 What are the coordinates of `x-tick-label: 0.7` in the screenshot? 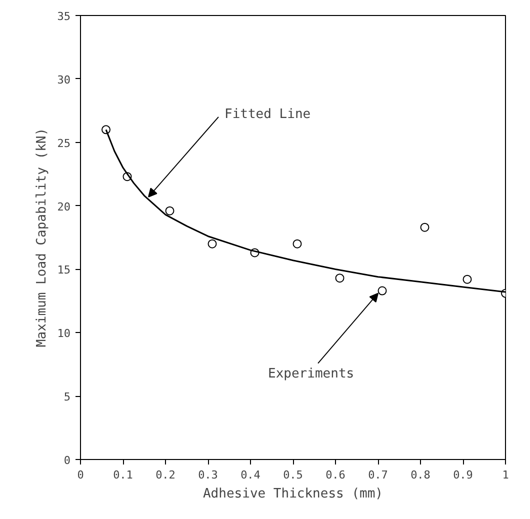 It's located at (378, 475).